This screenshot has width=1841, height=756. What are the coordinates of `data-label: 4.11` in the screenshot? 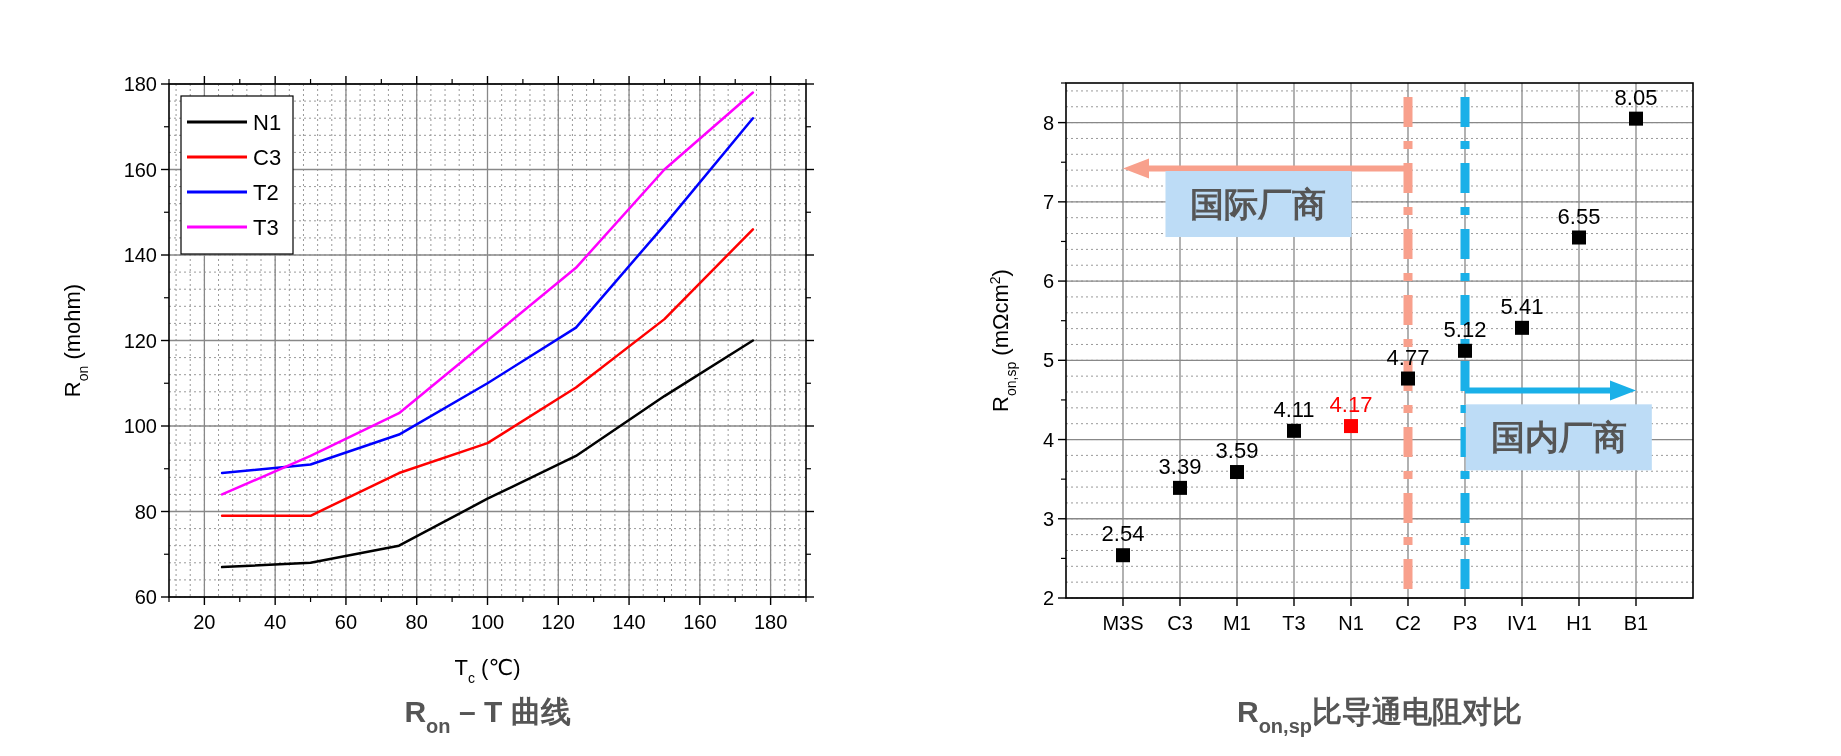 It's located at (1294, 409).